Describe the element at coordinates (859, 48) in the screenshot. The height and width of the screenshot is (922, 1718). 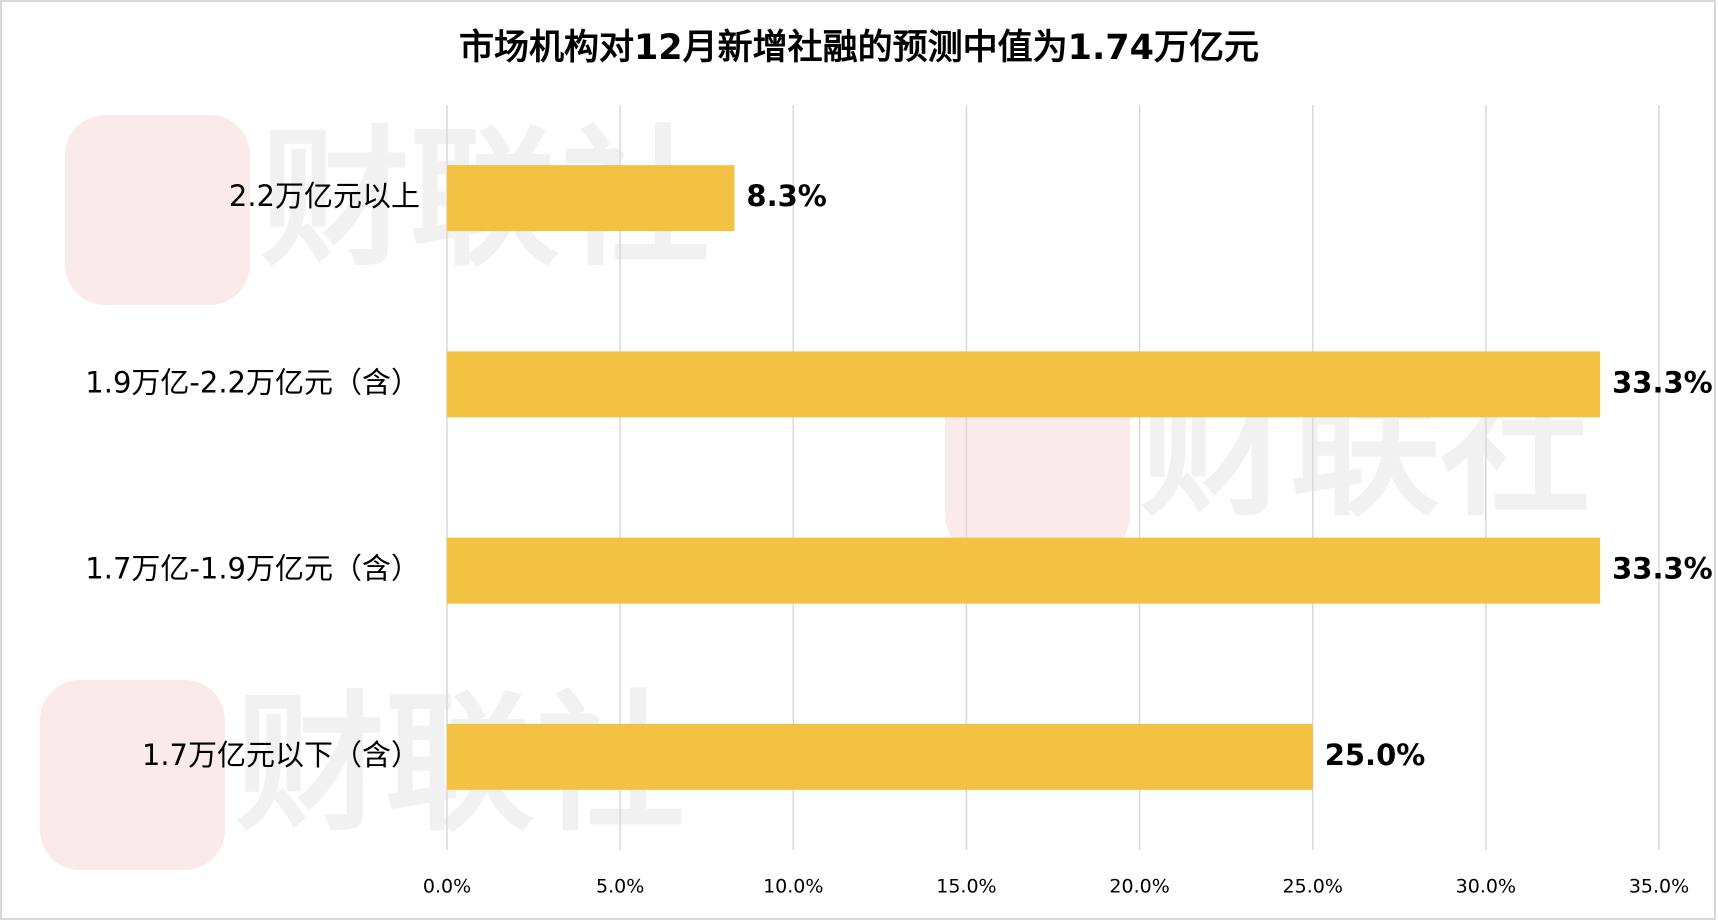
I see `chart-title: 市场机构对12月新增社融的预测中值为1.74万亿元` at that location.